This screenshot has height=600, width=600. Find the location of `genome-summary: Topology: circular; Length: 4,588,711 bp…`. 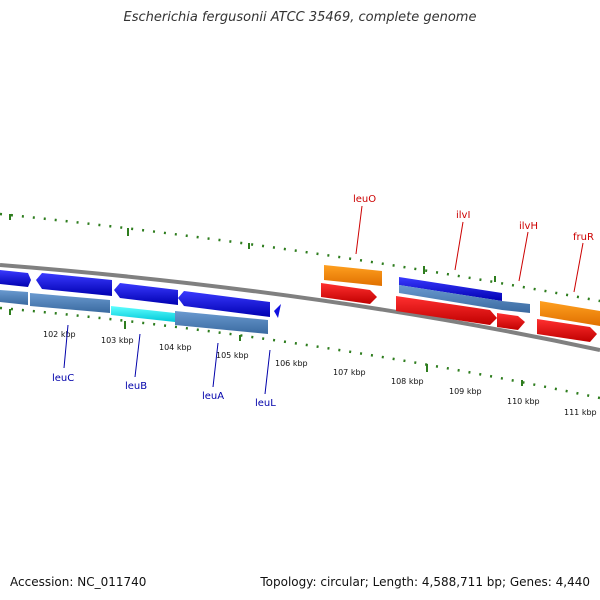

genome-summary: Topology: circular; Length: 4,588,711 bp… is located at coordinates (425, 582).